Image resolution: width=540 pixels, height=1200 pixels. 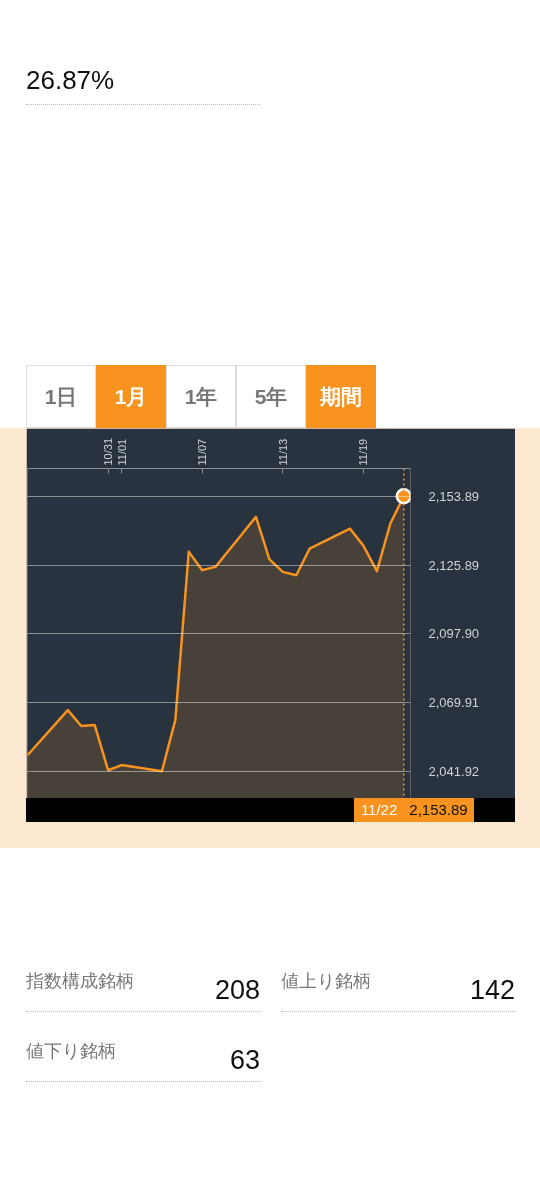 What do you see at coordinates (363, 452) in the screenshot?
I see `x-tick-label: 11/19` at bounding box center [363, 452].